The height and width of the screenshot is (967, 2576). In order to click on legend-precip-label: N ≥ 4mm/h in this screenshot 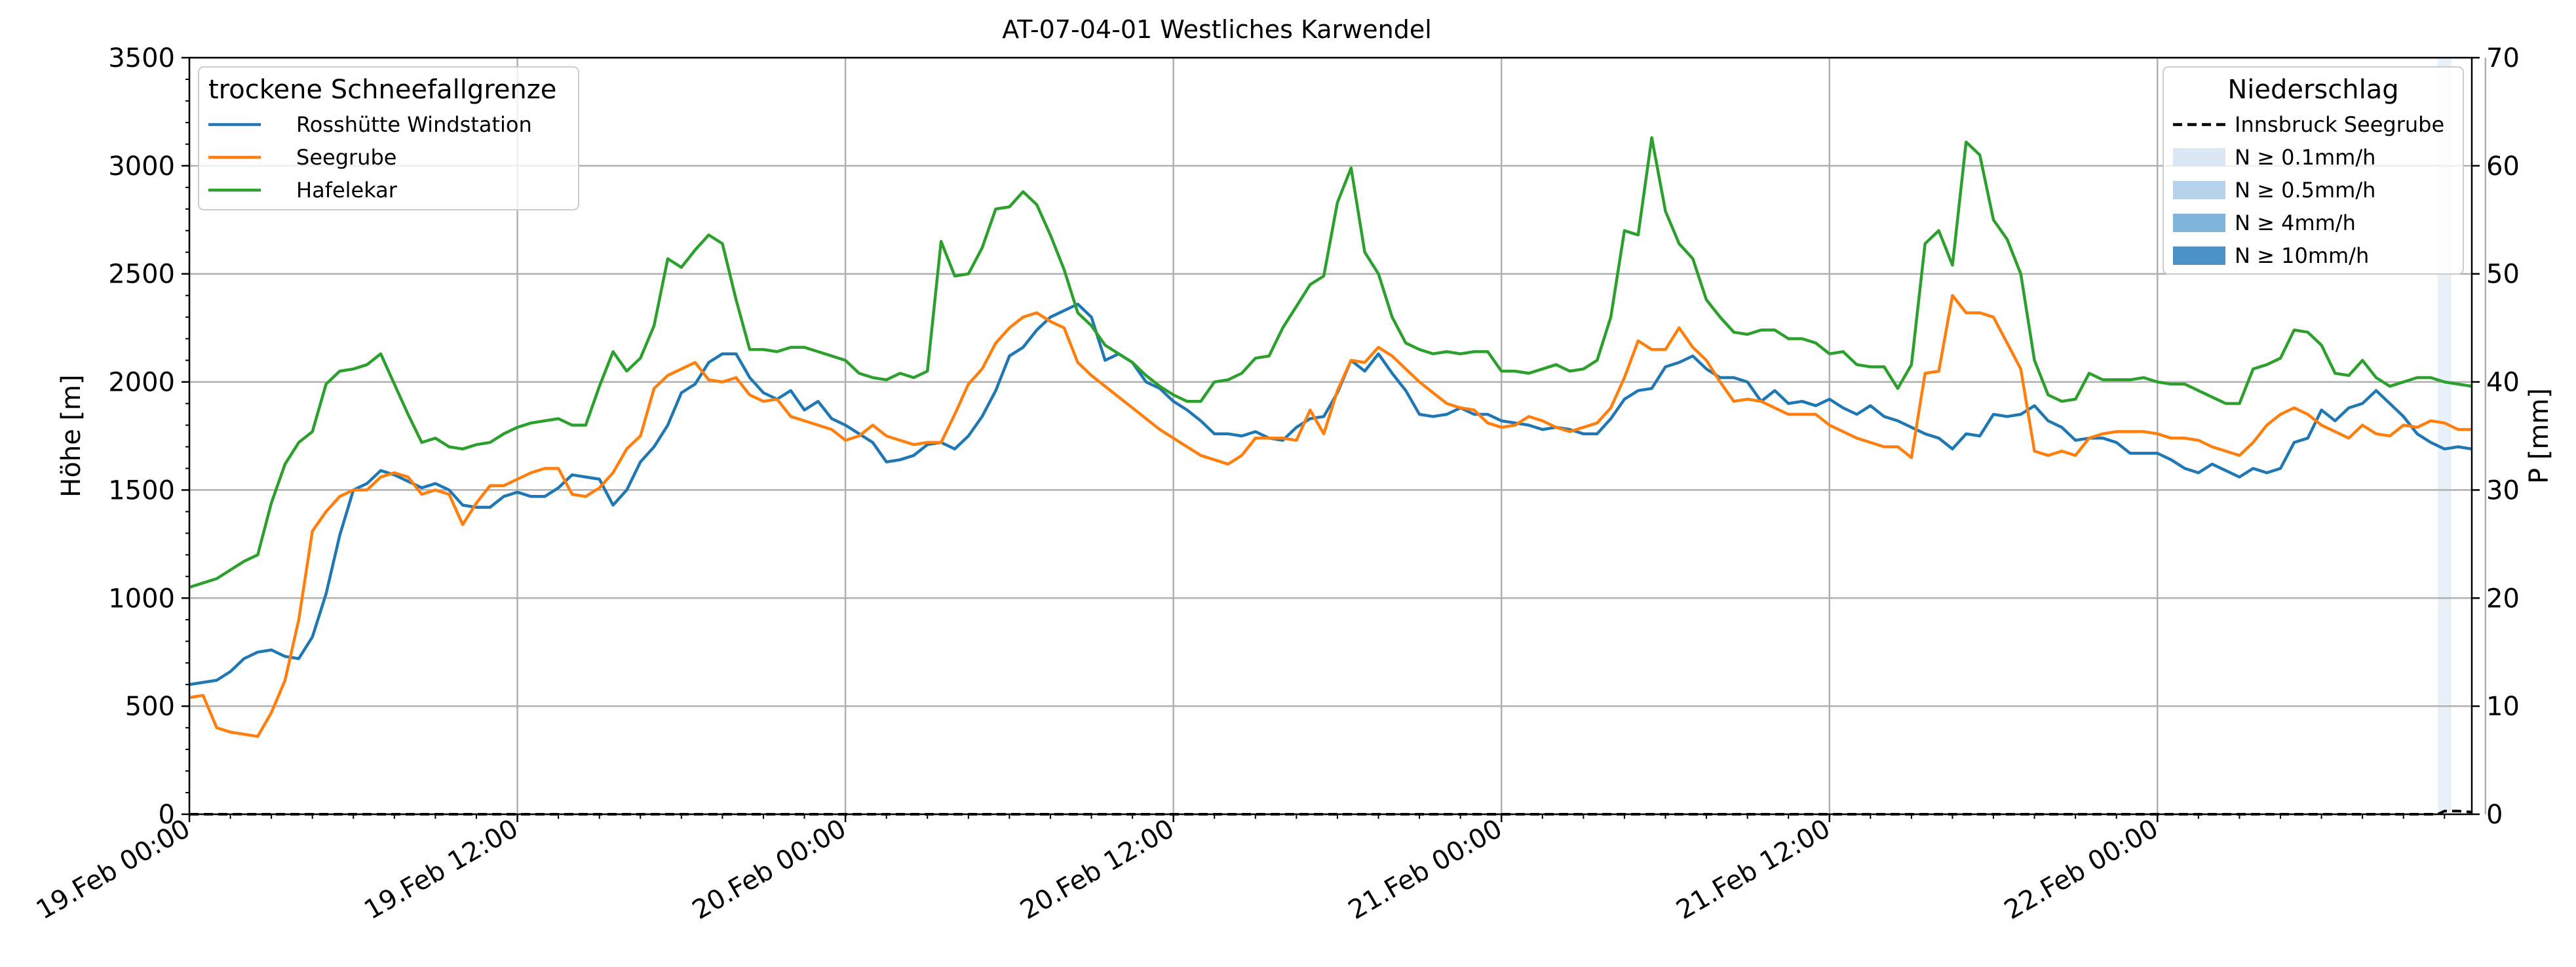, I will do `click(2295, 222)`.